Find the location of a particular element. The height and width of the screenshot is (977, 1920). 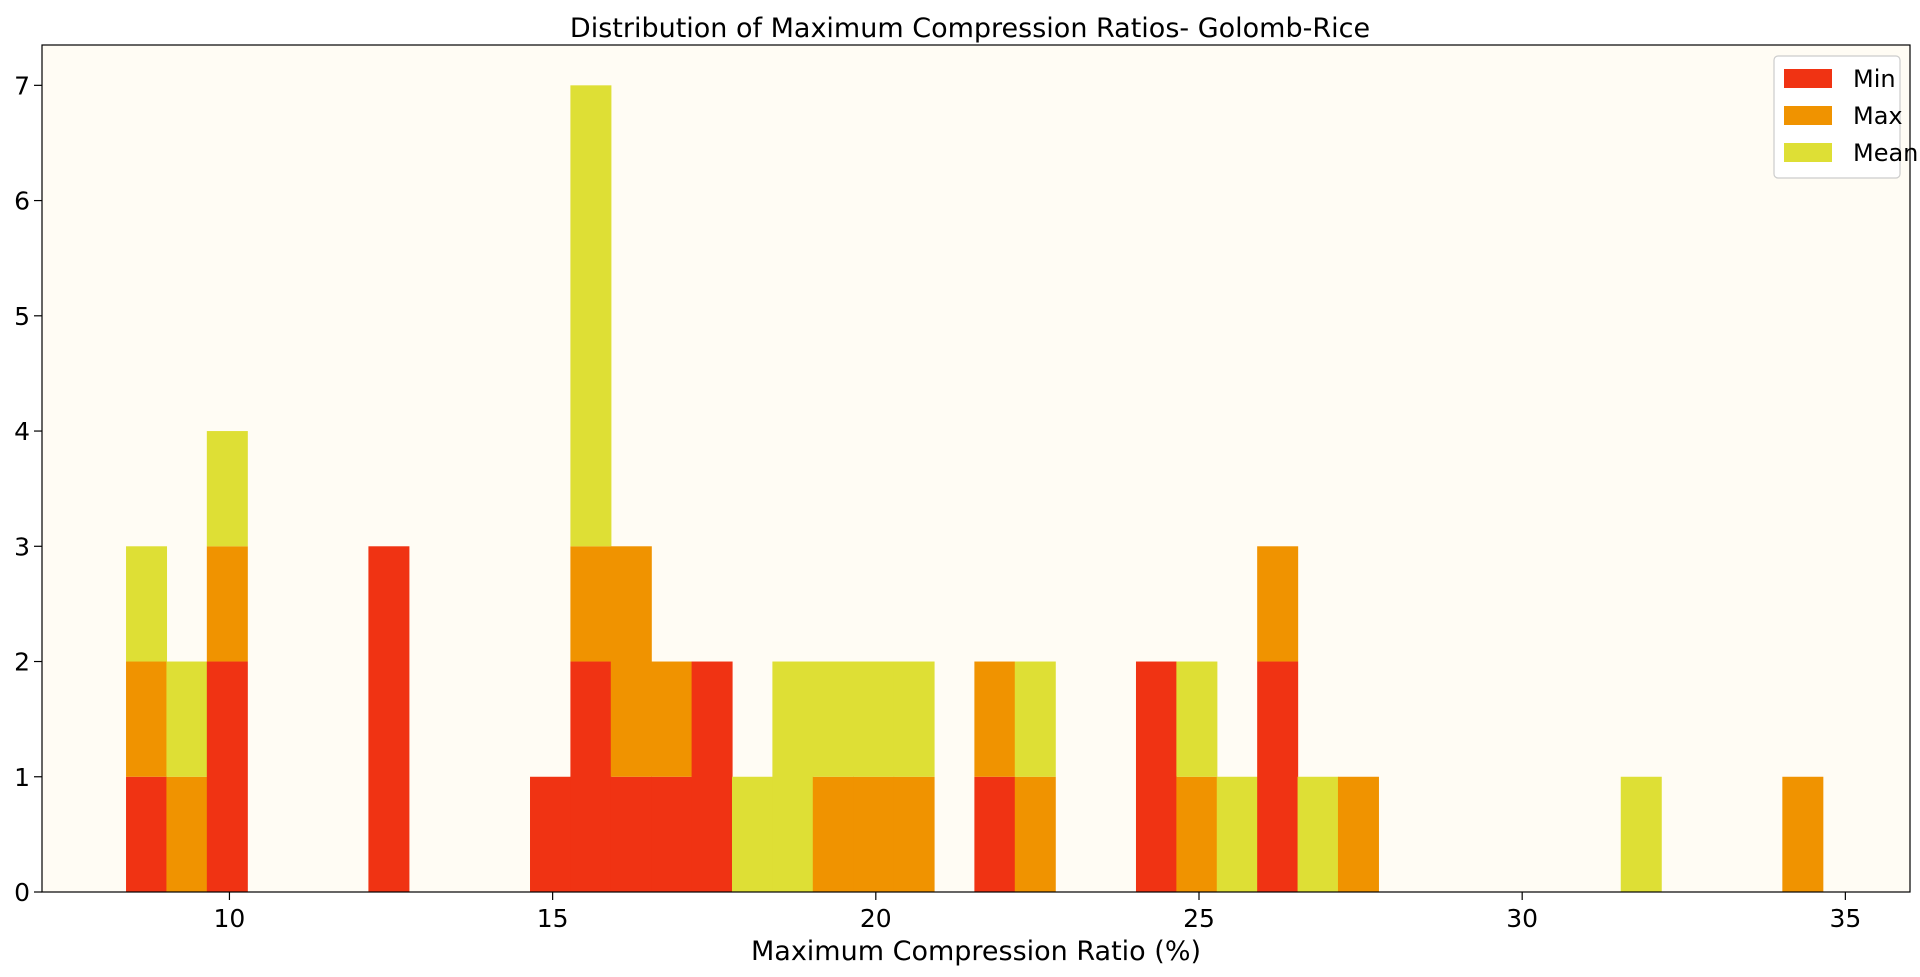

y-tick-label: 1 is located at coordinates (22, 777).